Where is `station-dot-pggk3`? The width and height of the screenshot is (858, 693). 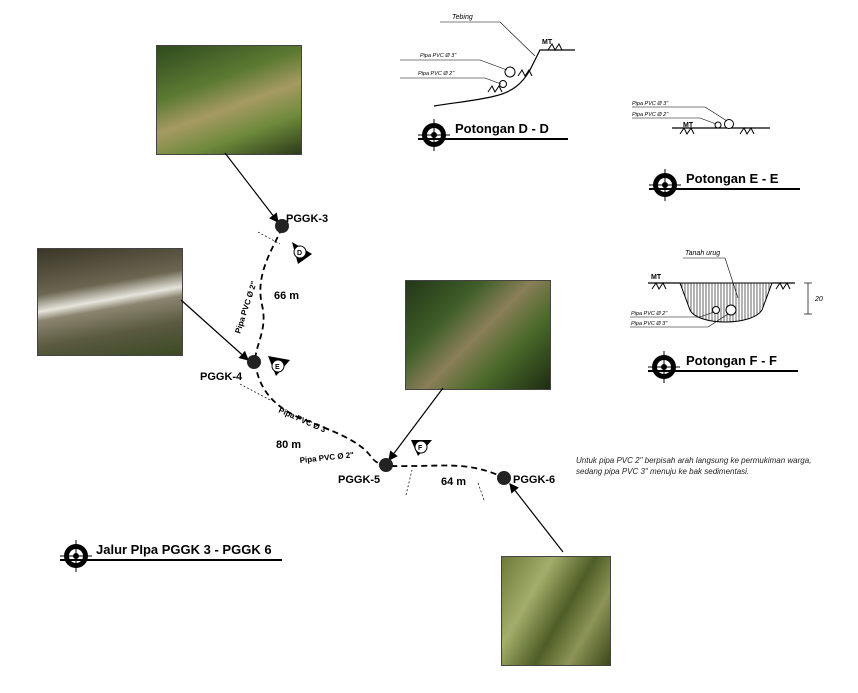 station-dot-pggk3 is located at coordinates (282, 226).